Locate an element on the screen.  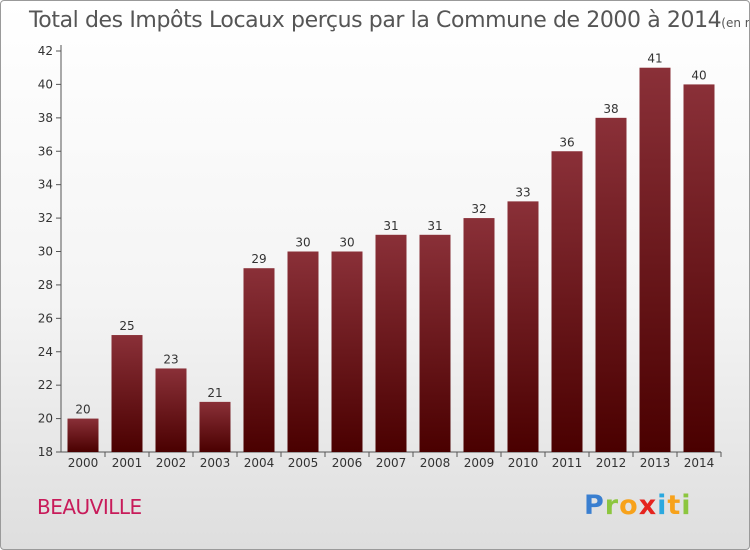
x-tick-label: 2008 is located at coordinates (435, 463).